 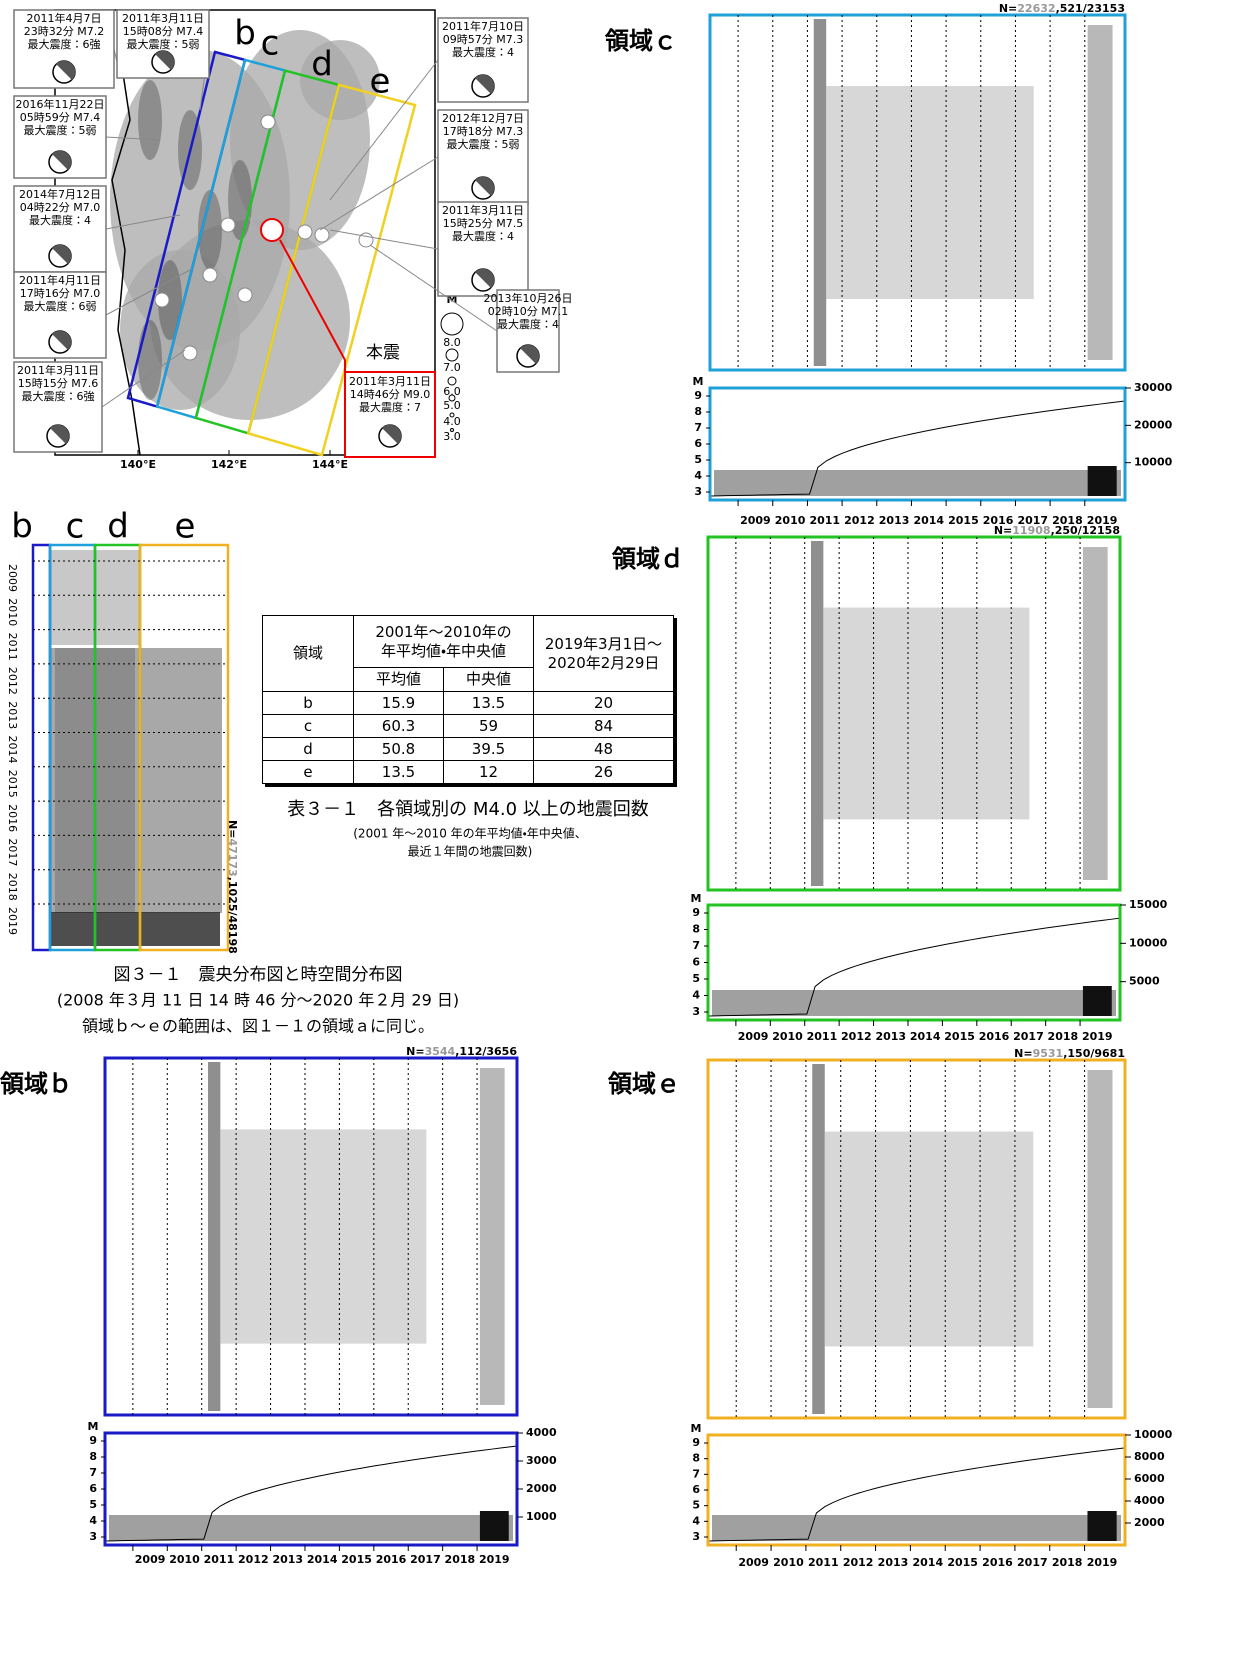 What do you see at coordinates (58, 383) in the screenshot?
I see `event-text: 15時15分 M7.6` at bounding box center [58, 383].